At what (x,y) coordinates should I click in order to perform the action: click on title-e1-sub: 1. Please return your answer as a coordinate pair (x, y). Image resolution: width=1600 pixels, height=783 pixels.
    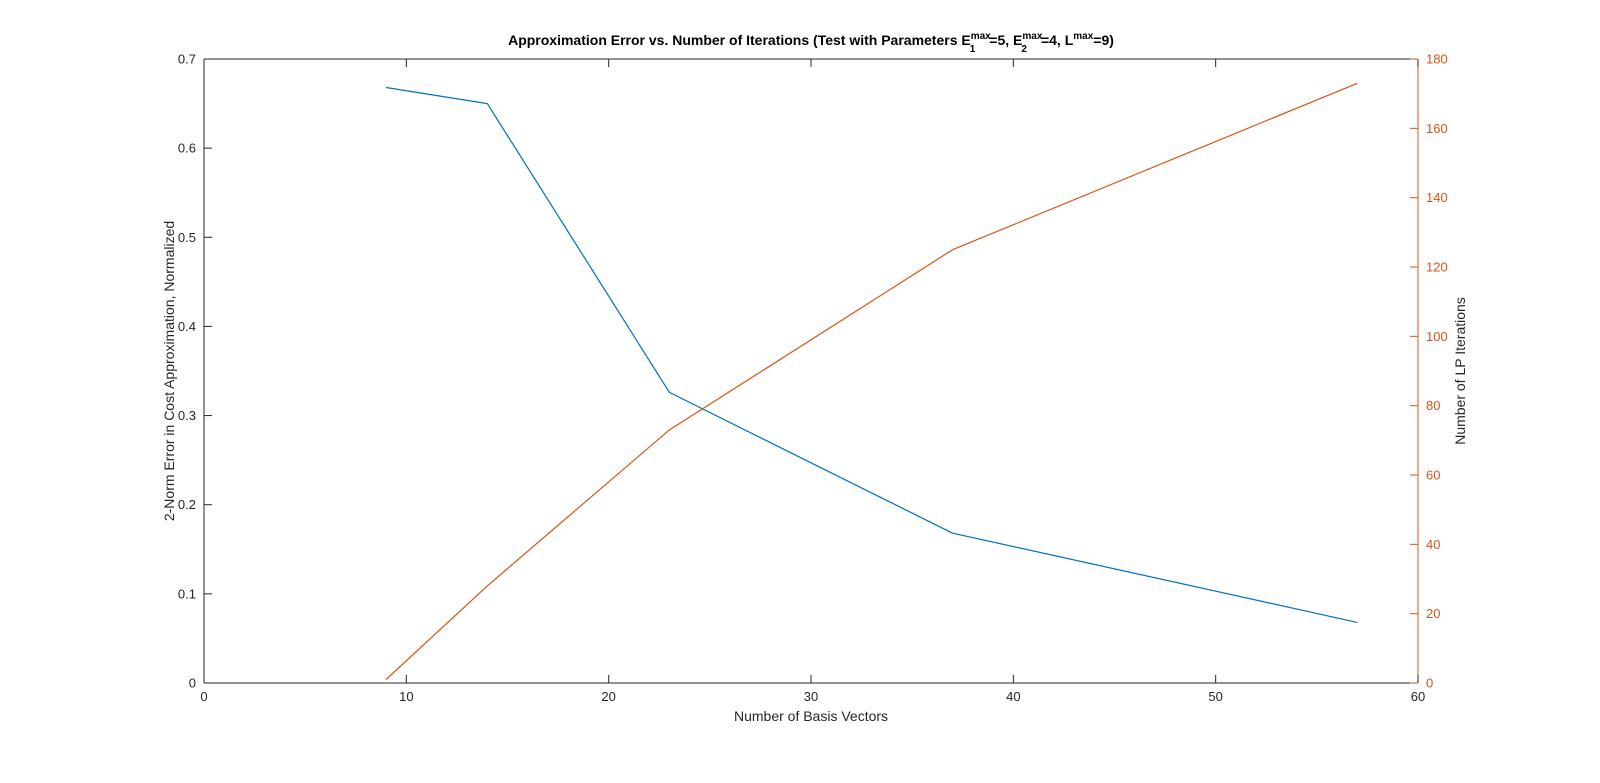
    Looking at the image, I should click on (973, 49).